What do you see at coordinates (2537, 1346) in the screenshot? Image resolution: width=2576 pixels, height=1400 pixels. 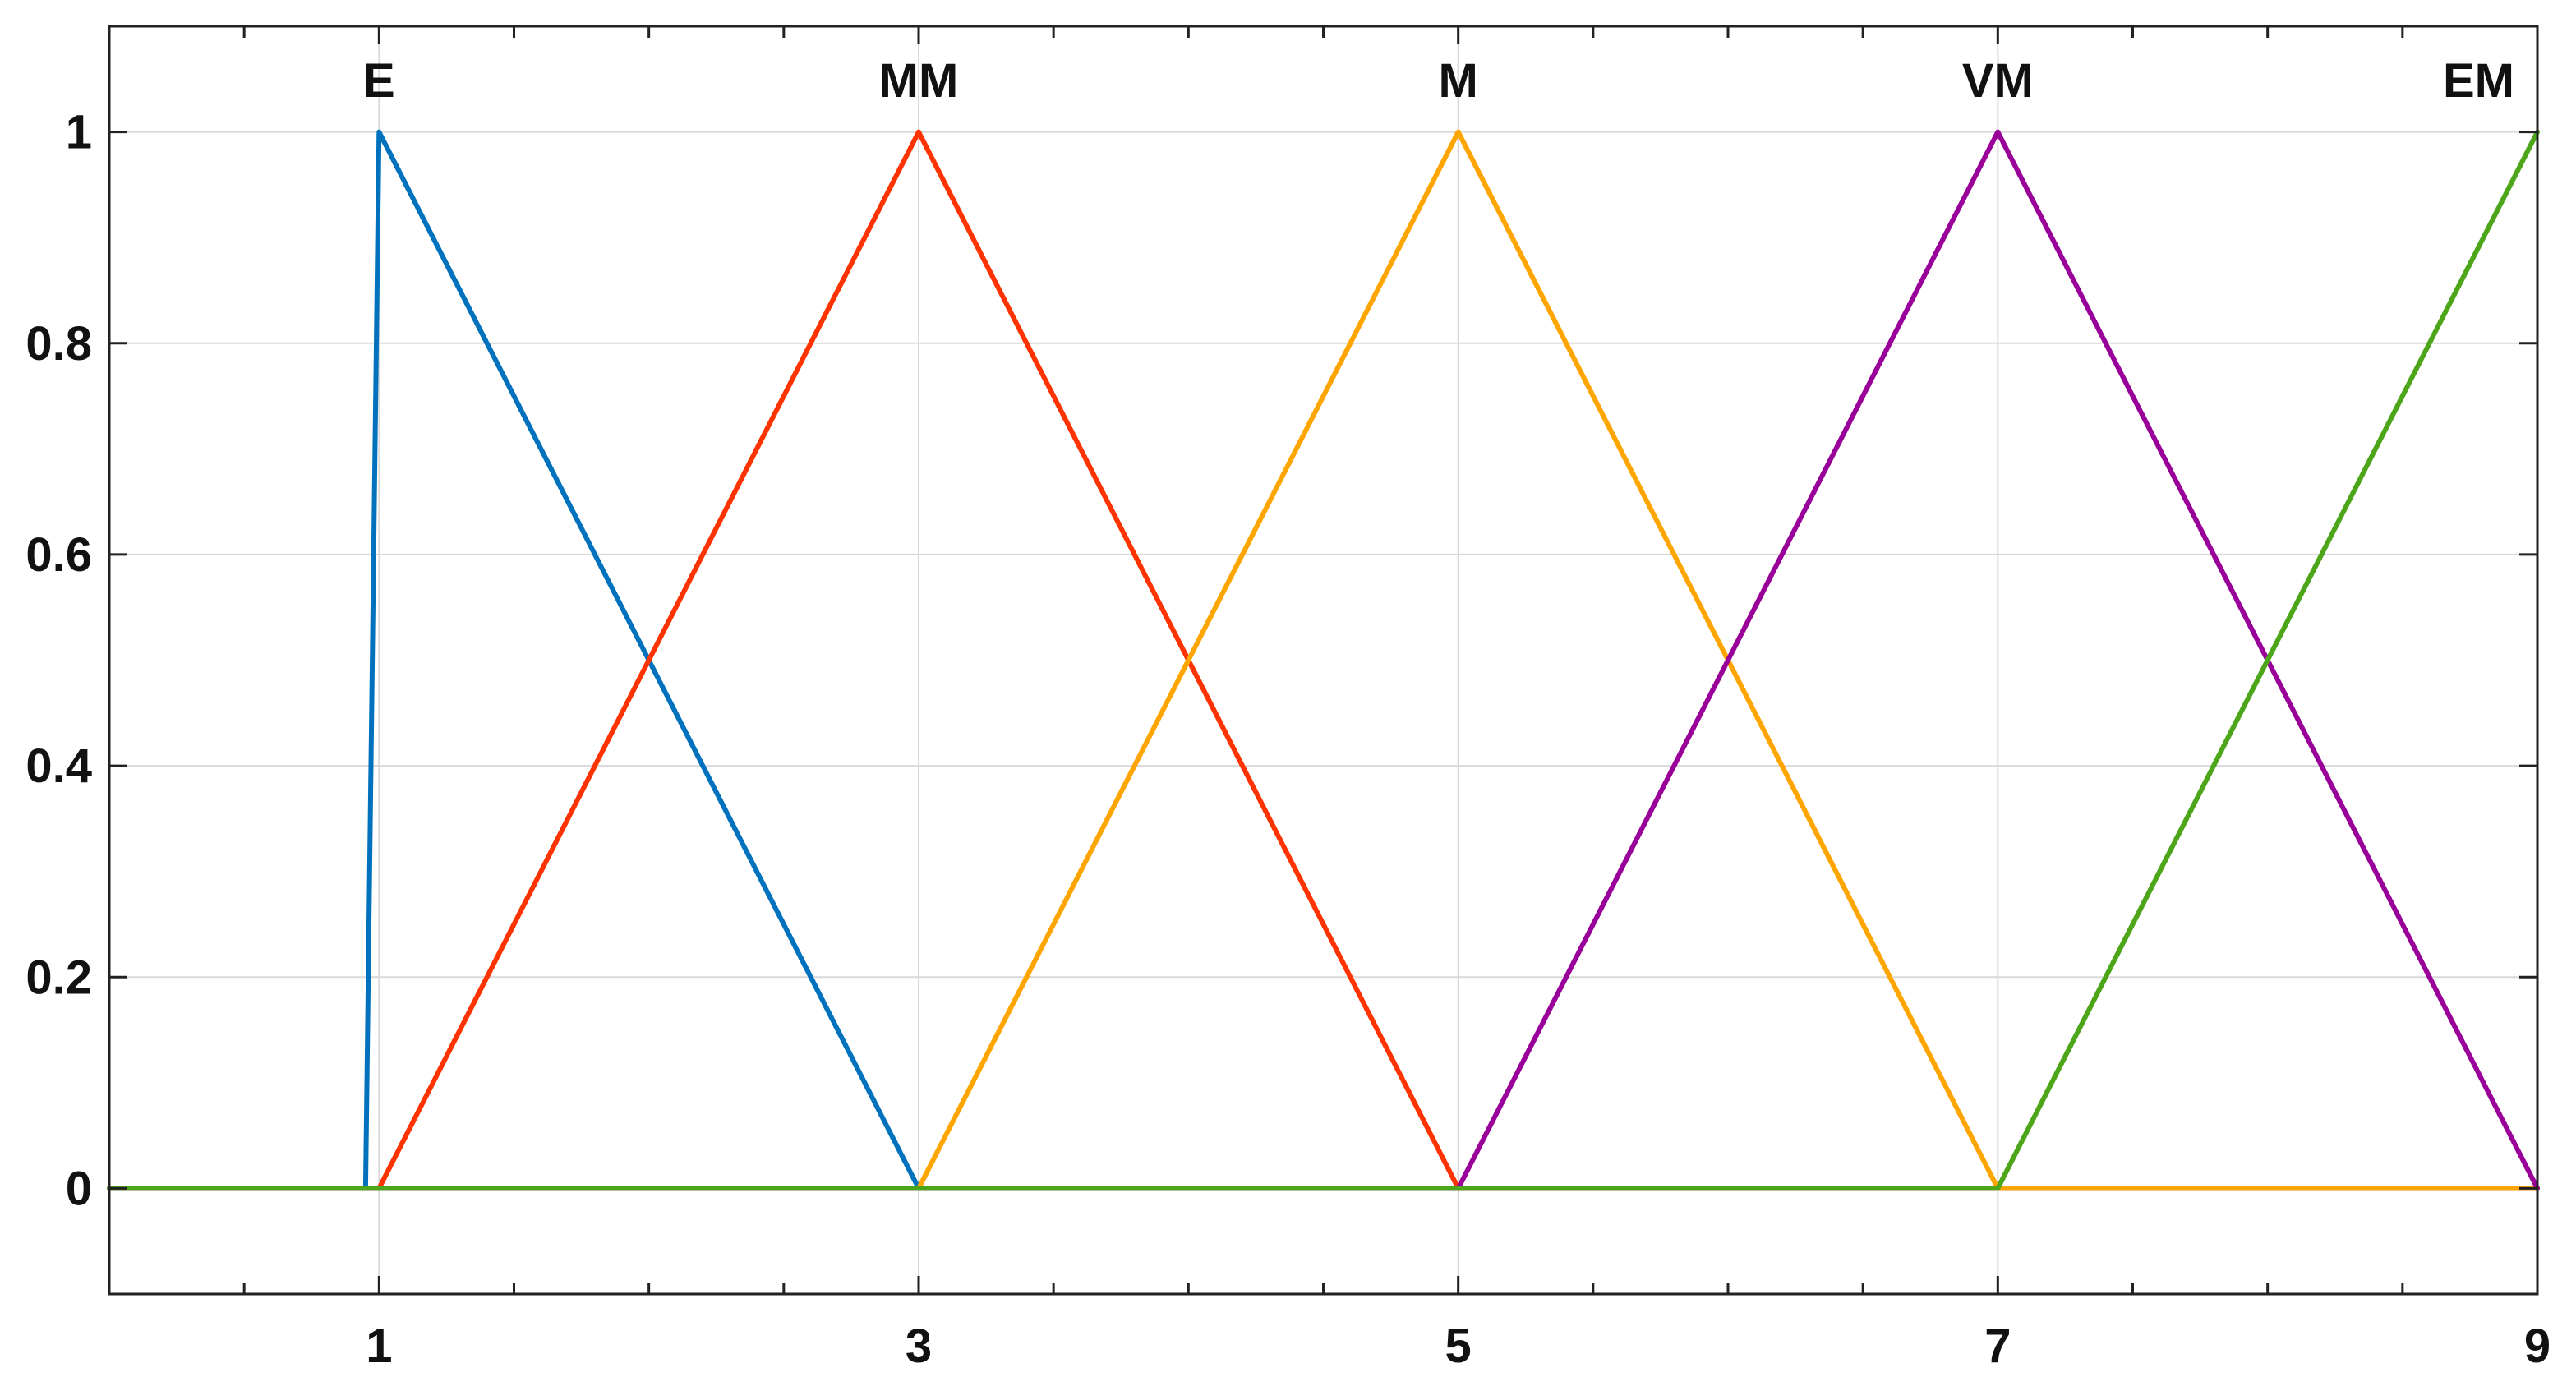 I see `x-tick-label: 9` at bounding box center [2537, 1346].